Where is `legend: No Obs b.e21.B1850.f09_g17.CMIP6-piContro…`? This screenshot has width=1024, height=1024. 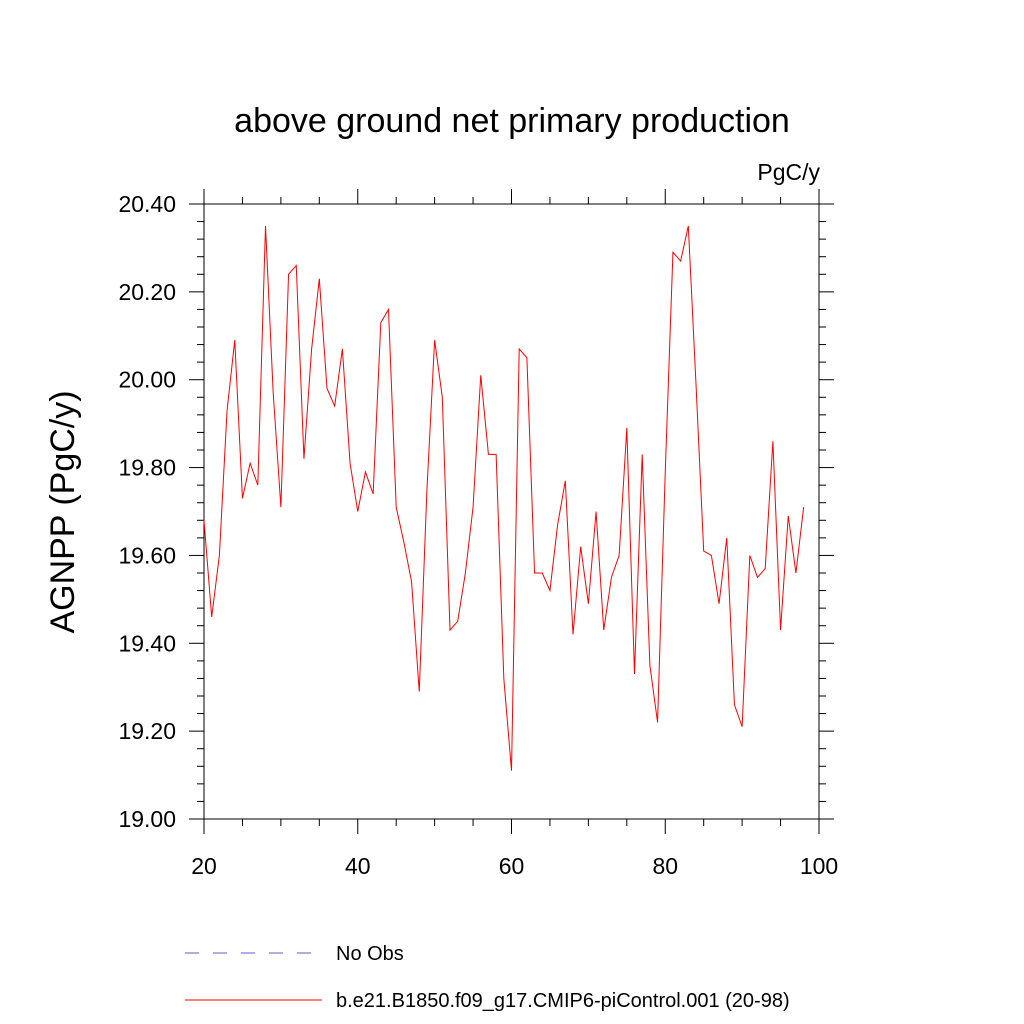
legend: No Obs b.e21.B1850.f09_g17.CMIP6-piContro… is located at coordinates (487, 977).